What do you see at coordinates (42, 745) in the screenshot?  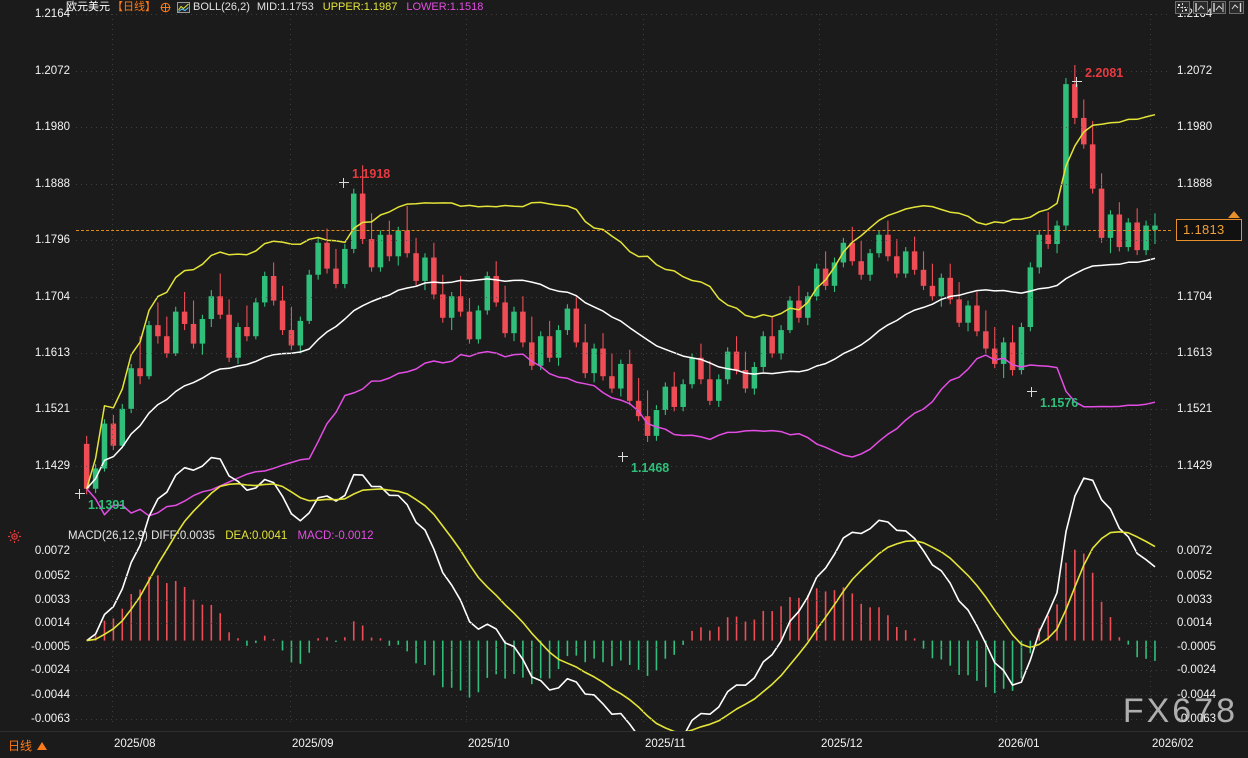 I see `triangle-up-icon` at bounding box center [42, 745].